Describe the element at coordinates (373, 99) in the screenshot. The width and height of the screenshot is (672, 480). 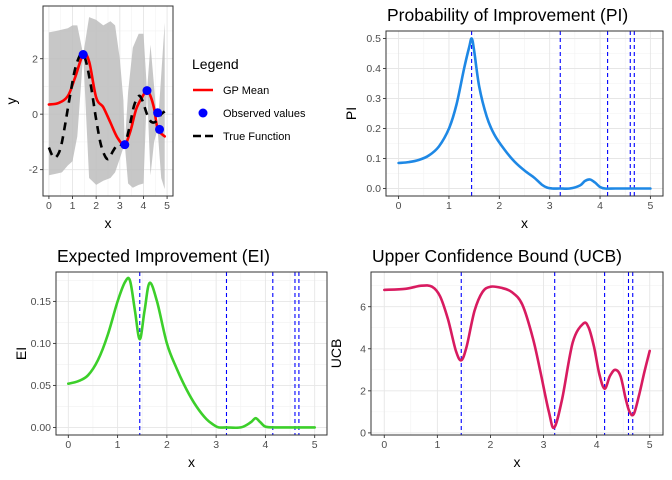
I see `y-tick-label: 0.3` at that location.